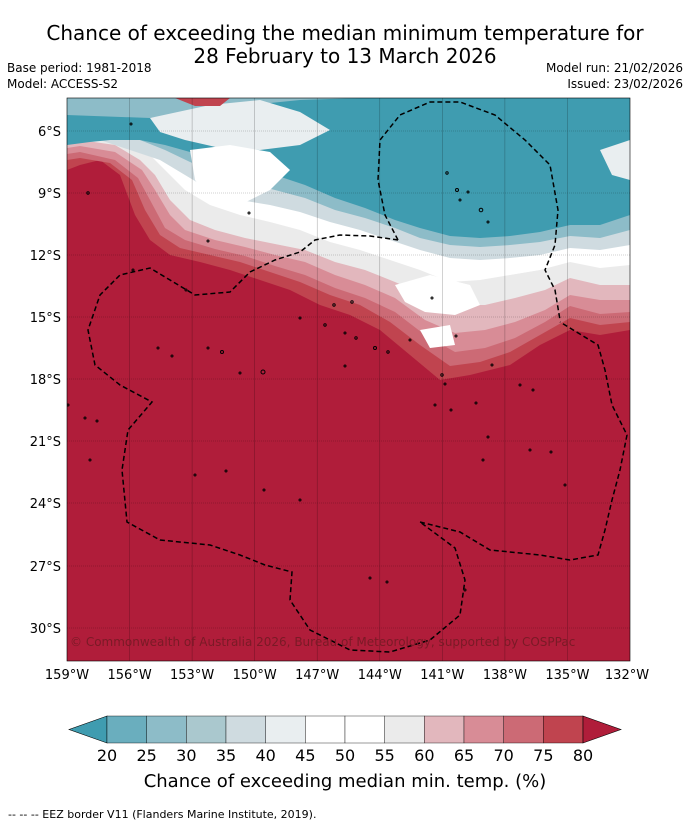 The width and height of the screenshot is (690, 827). What do you see at coordinates (79, 68) in the screenshot?
I see `base-period: Base period: 1981-2018` at bounding box center [79, 68].